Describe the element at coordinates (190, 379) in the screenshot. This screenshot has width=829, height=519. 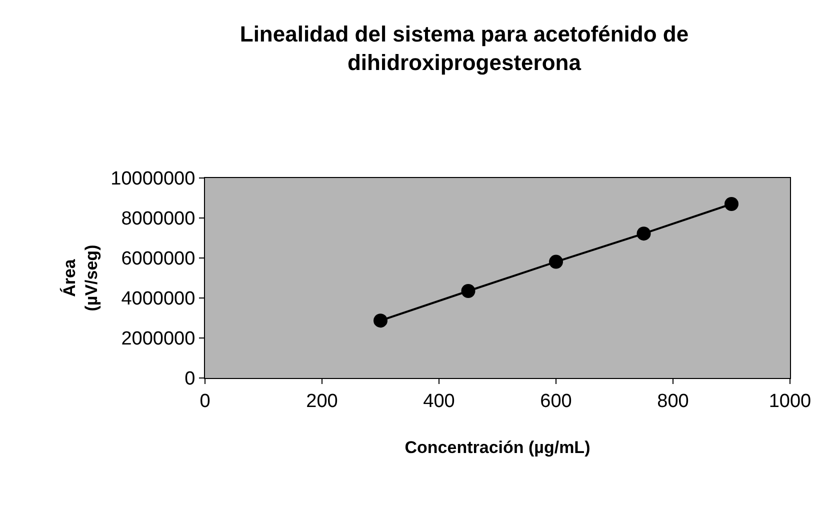
I see `y-tick-label: 0` at that location.